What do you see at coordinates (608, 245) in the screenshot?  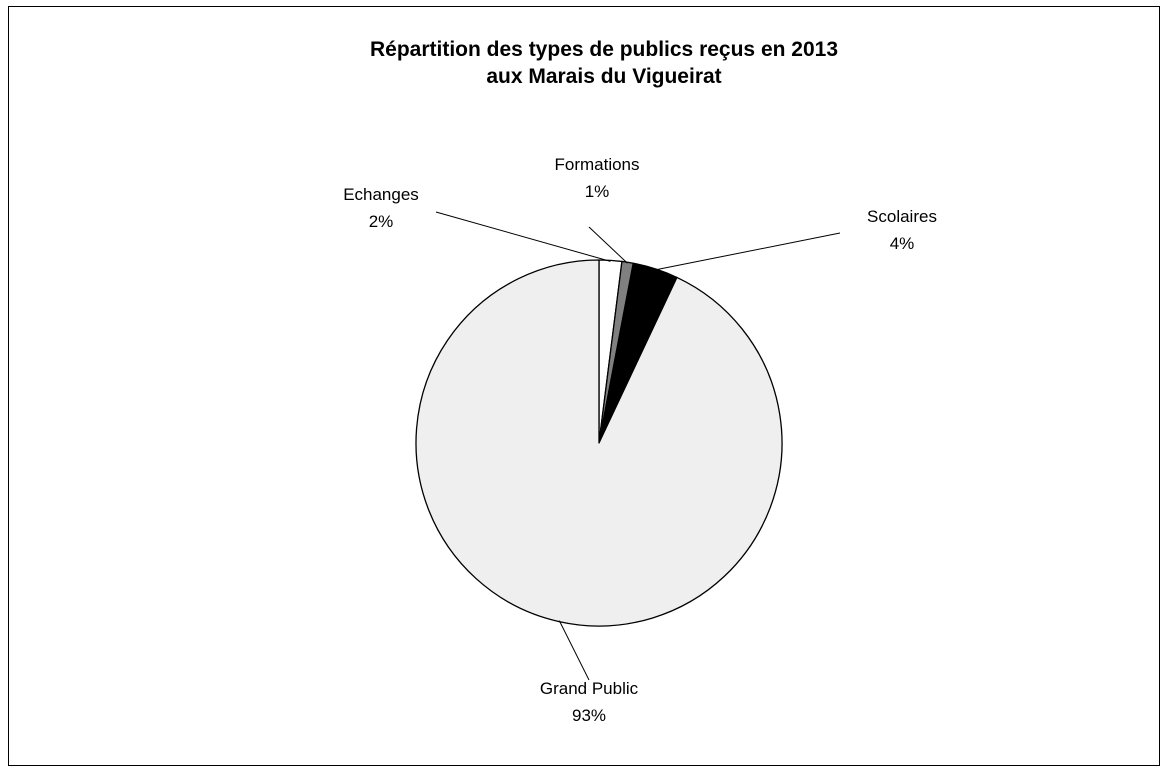 I see `leader-line-formations` at bounding box center [608, 245].